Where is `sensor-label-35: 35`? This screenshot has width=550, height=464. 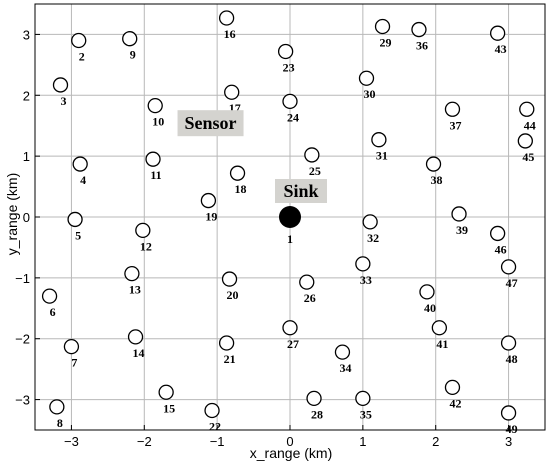 sensor-label-35: 35 is located at coordinates (366, 414).